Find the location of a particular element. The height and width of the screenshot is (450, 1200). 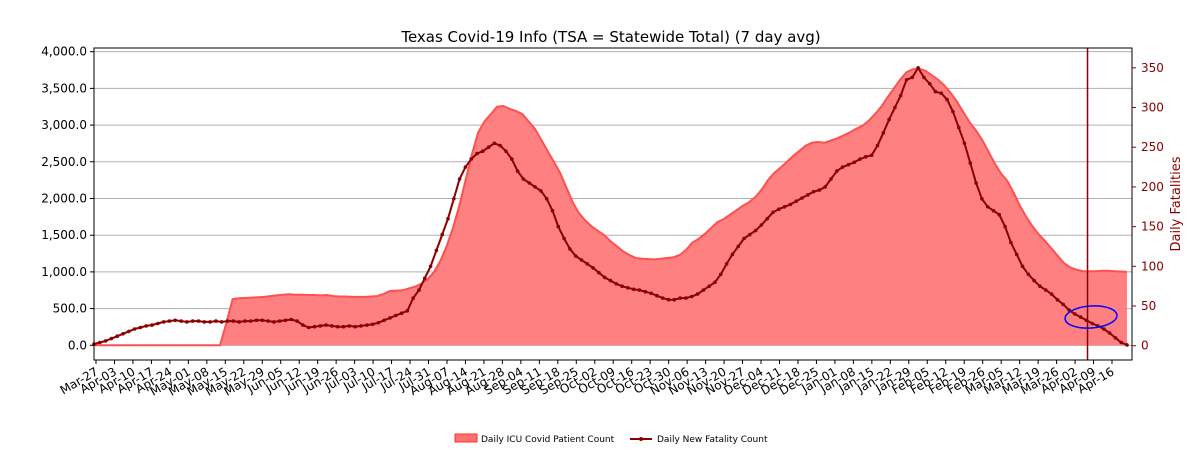

y-tick-label: 4,000.0 is located at coordinates (64, 52).